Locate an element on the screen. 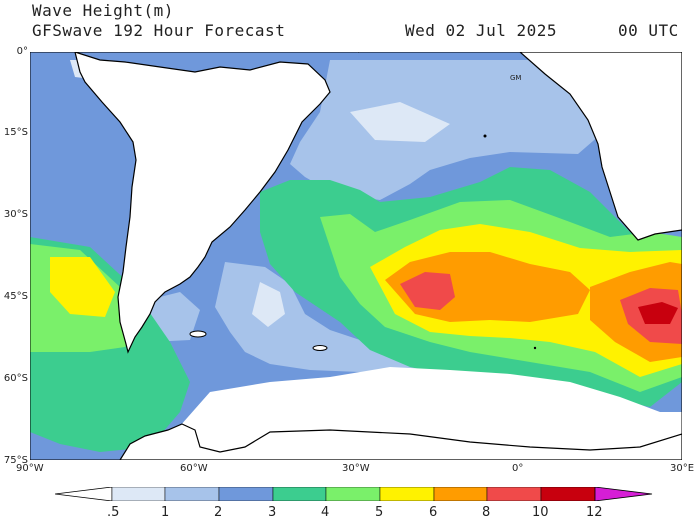  cbar-label-6: 6 is located at coordinates (433, 512).